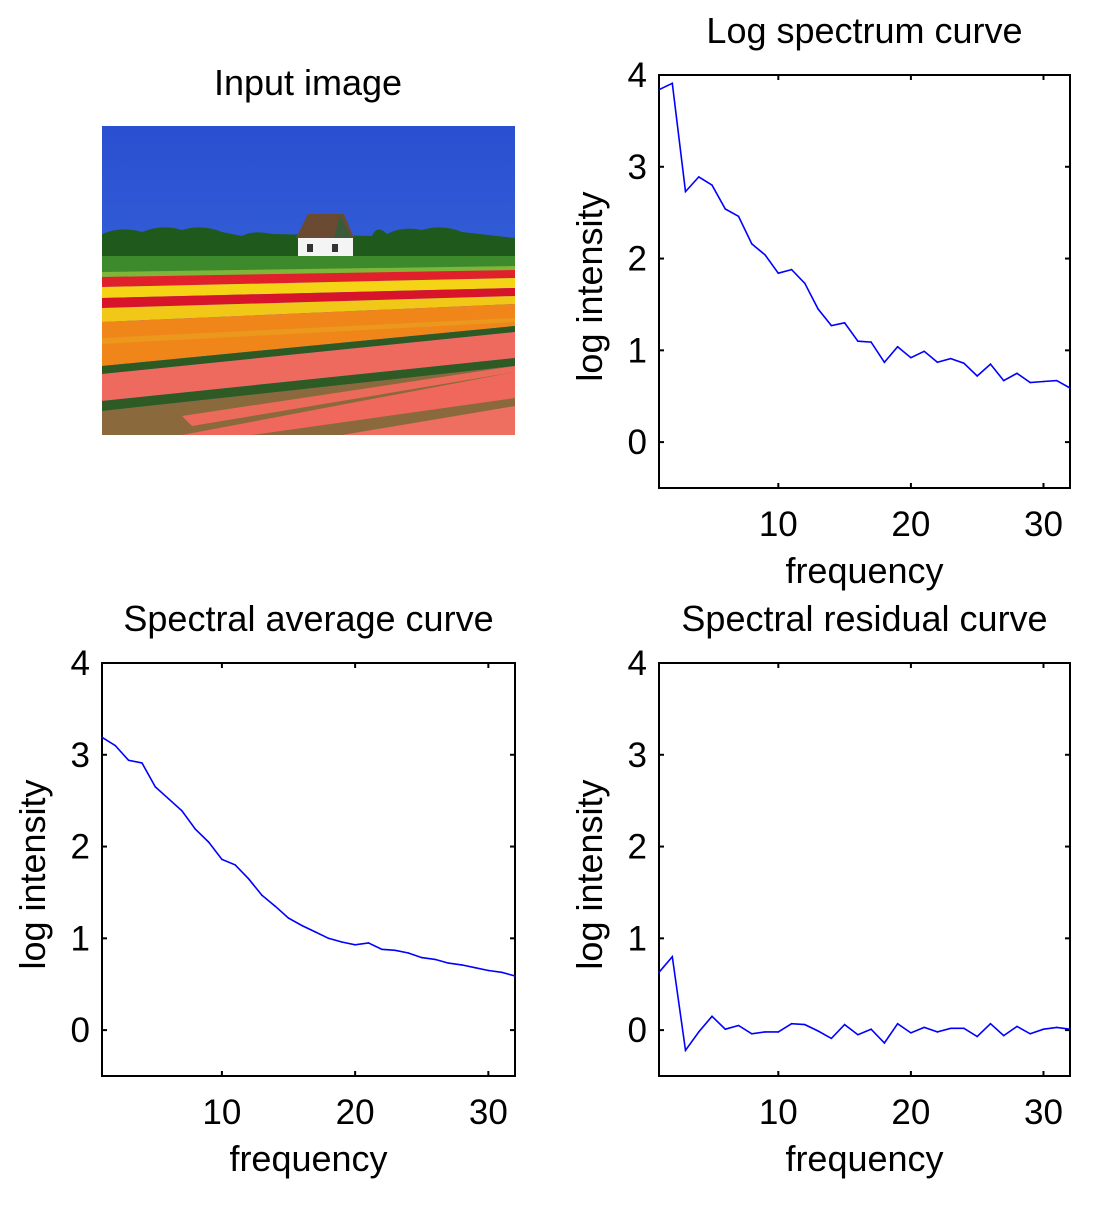  Describe the element at coordinates (325, 235) in the screenshot. I see `house` at that location.